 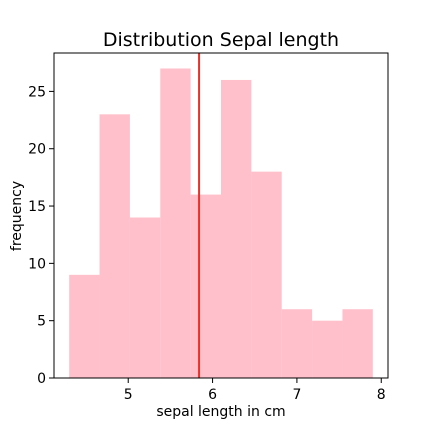 What do you see at coordinates (37, 150) in the screenshot?
I see `y-tick-label-20: 20` at bounding box center [37, 150].